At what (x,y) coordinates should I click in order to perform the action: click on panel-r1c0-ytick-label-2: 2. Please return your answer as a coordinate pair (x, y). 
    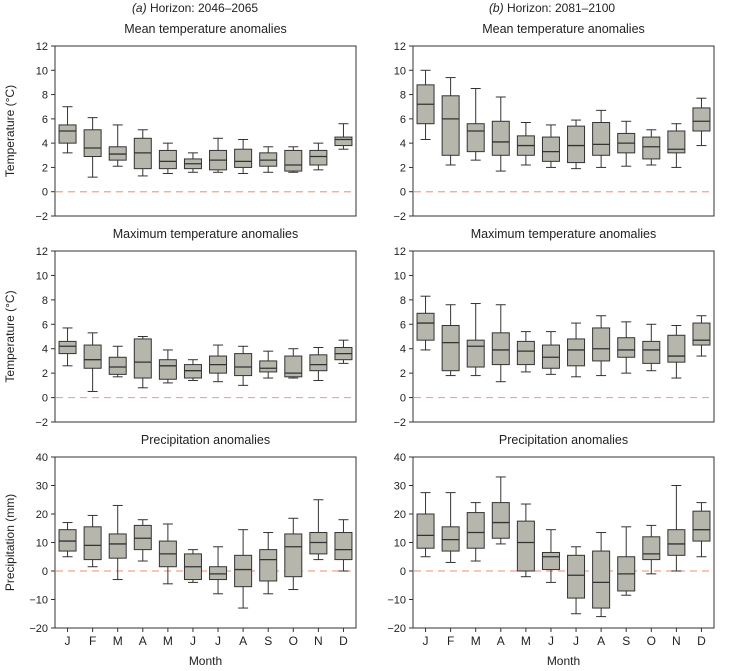
    Looking at the image, I should click on (45, 374).